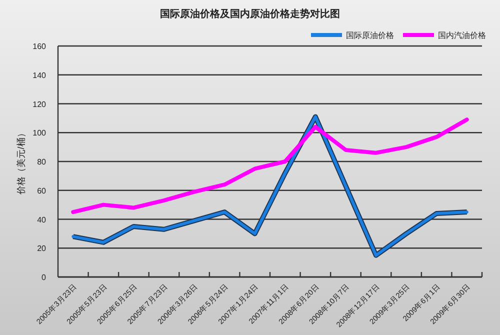  Describe the element at coordinates (42, 219) in the screenshot. I see `y-tick-label: 40` at that location.